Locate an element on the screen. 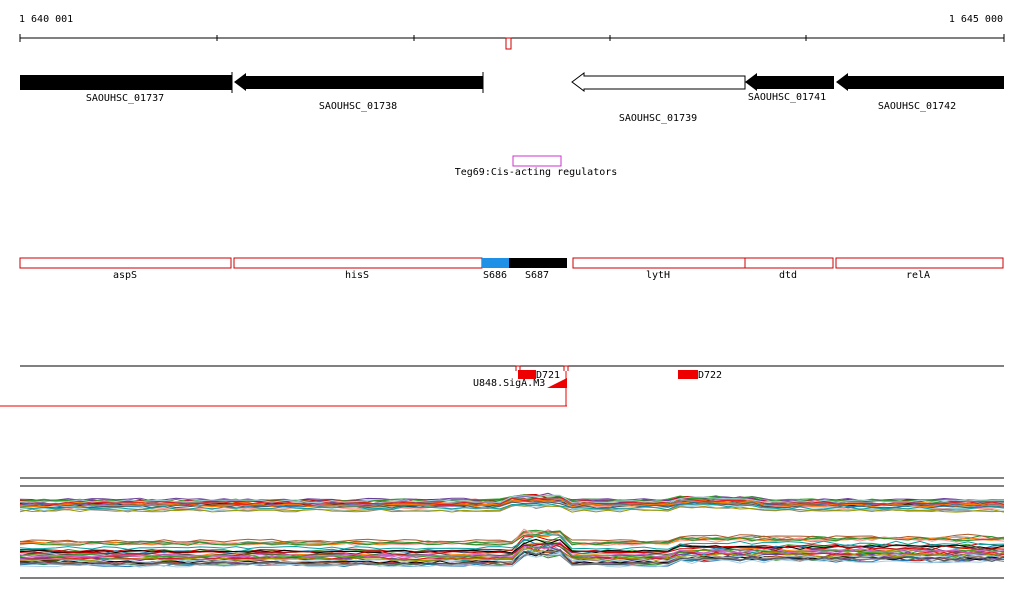 The width and height of the screenshot is (1024, 611). feature-track is located at coordinates (502, 386).